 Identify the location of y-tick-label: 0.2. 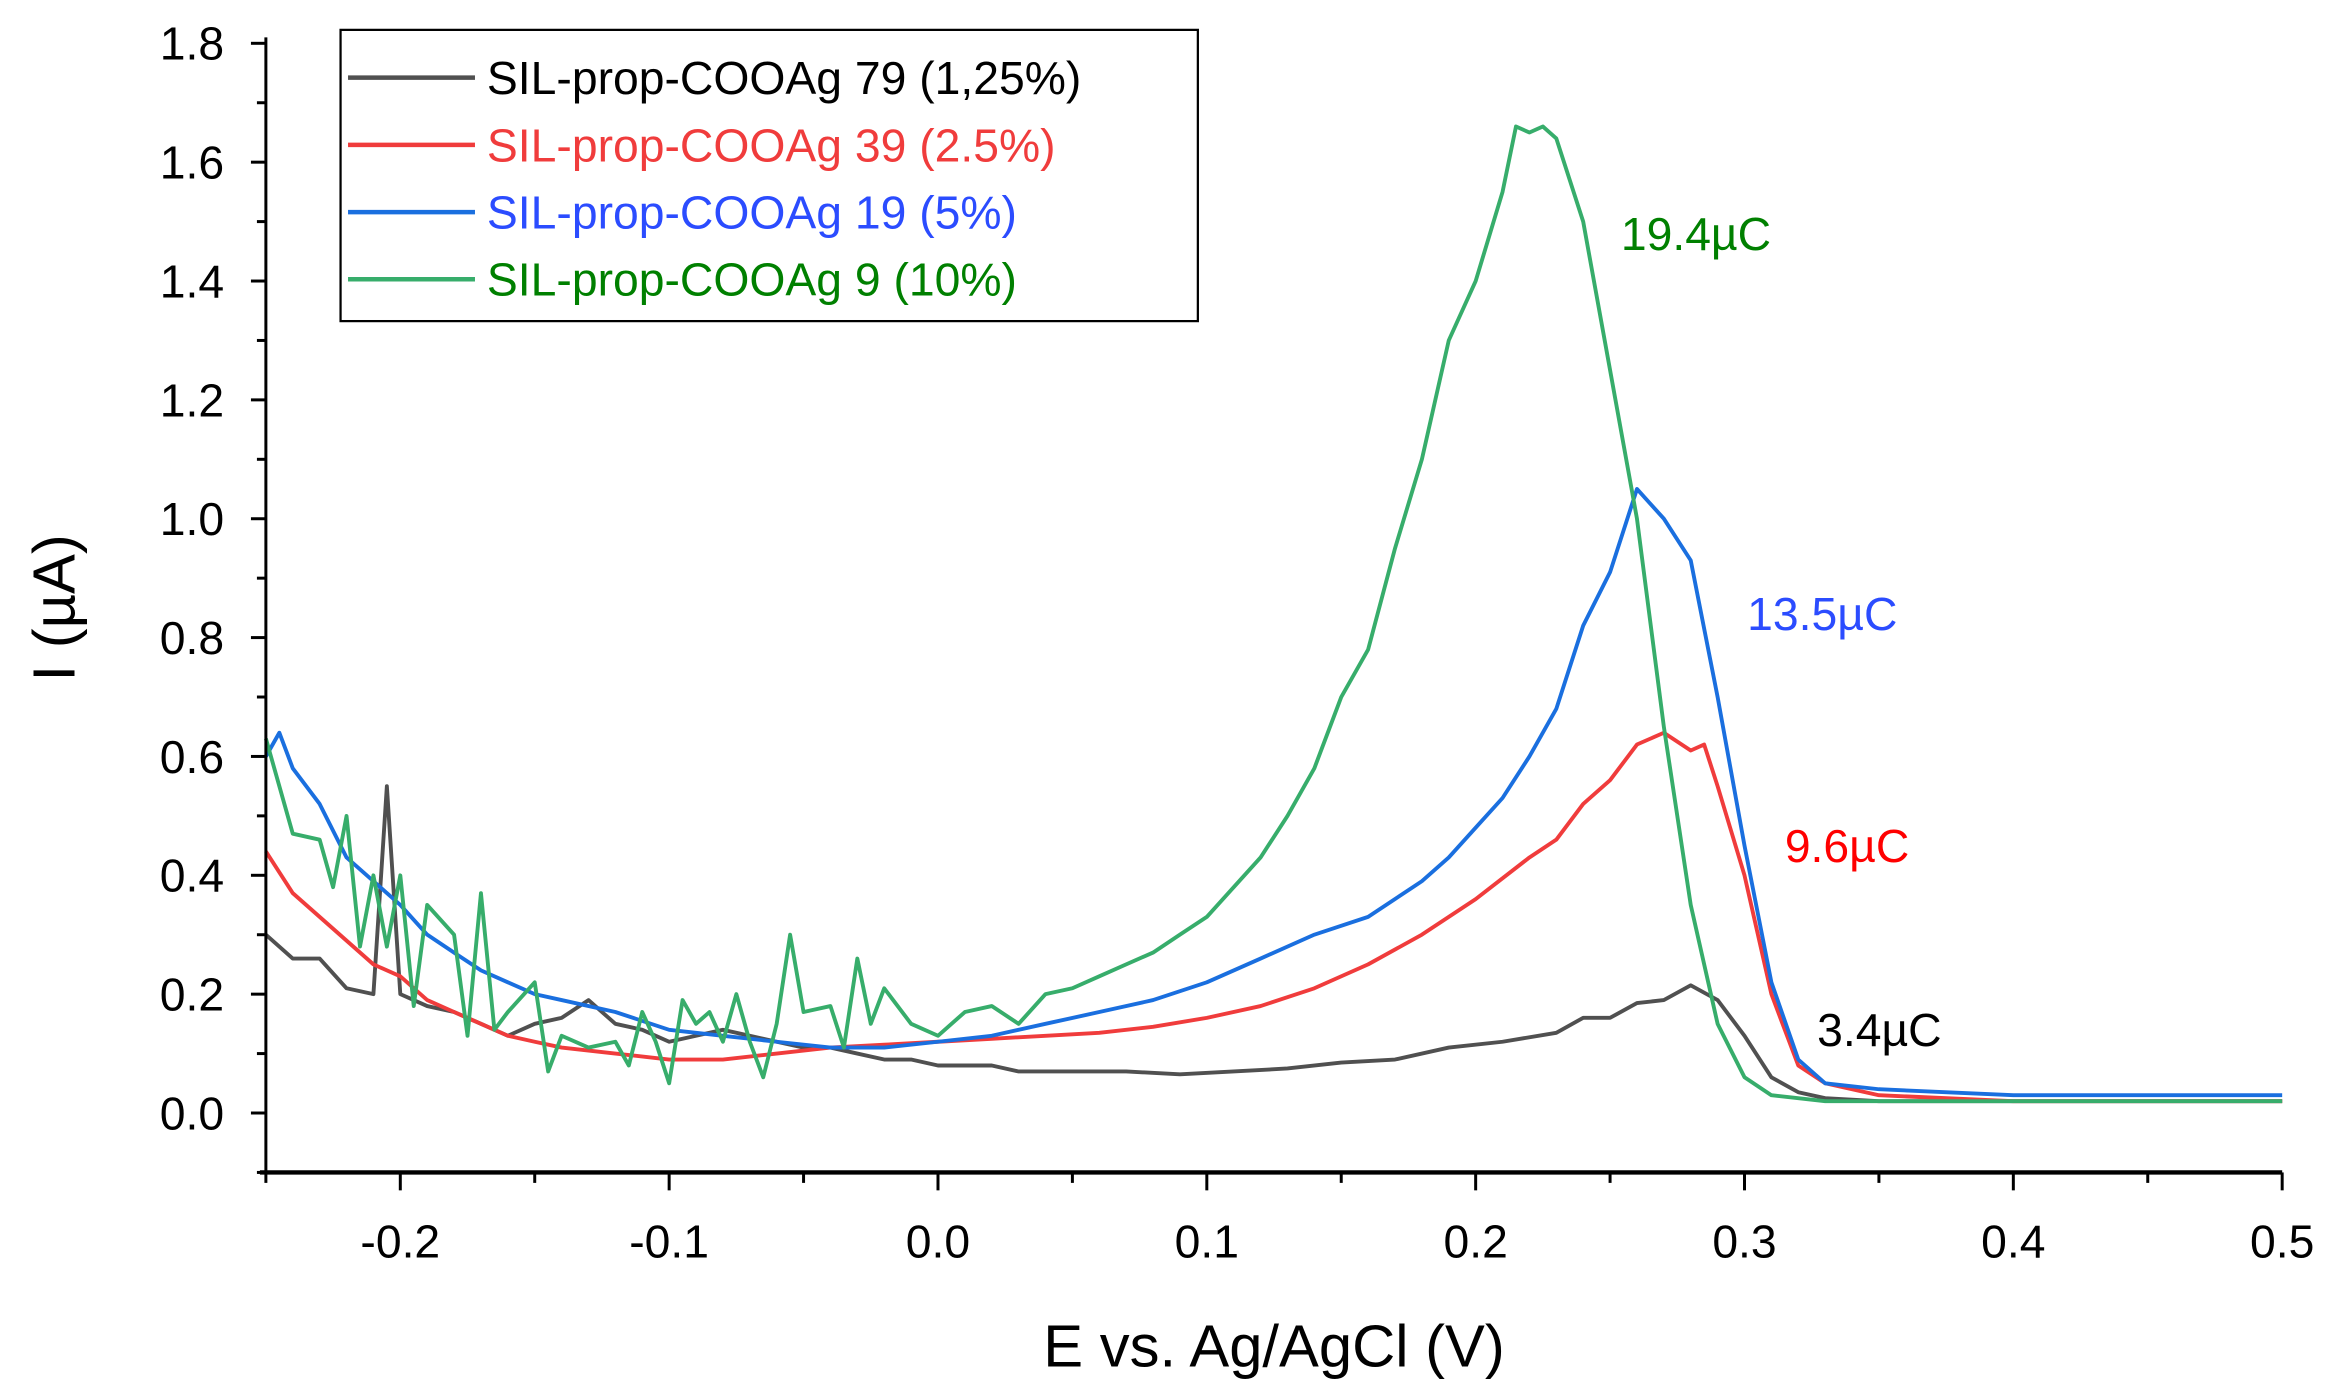
(192, 995).